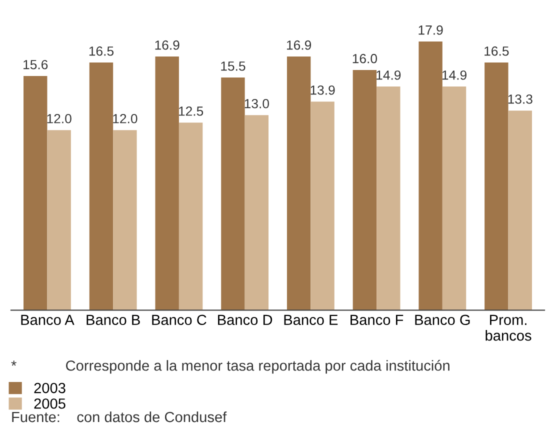  Describe the element at coordinates (509, 327) in the screenshot. I see `x-tick-label: Prom. bancos` at that location.